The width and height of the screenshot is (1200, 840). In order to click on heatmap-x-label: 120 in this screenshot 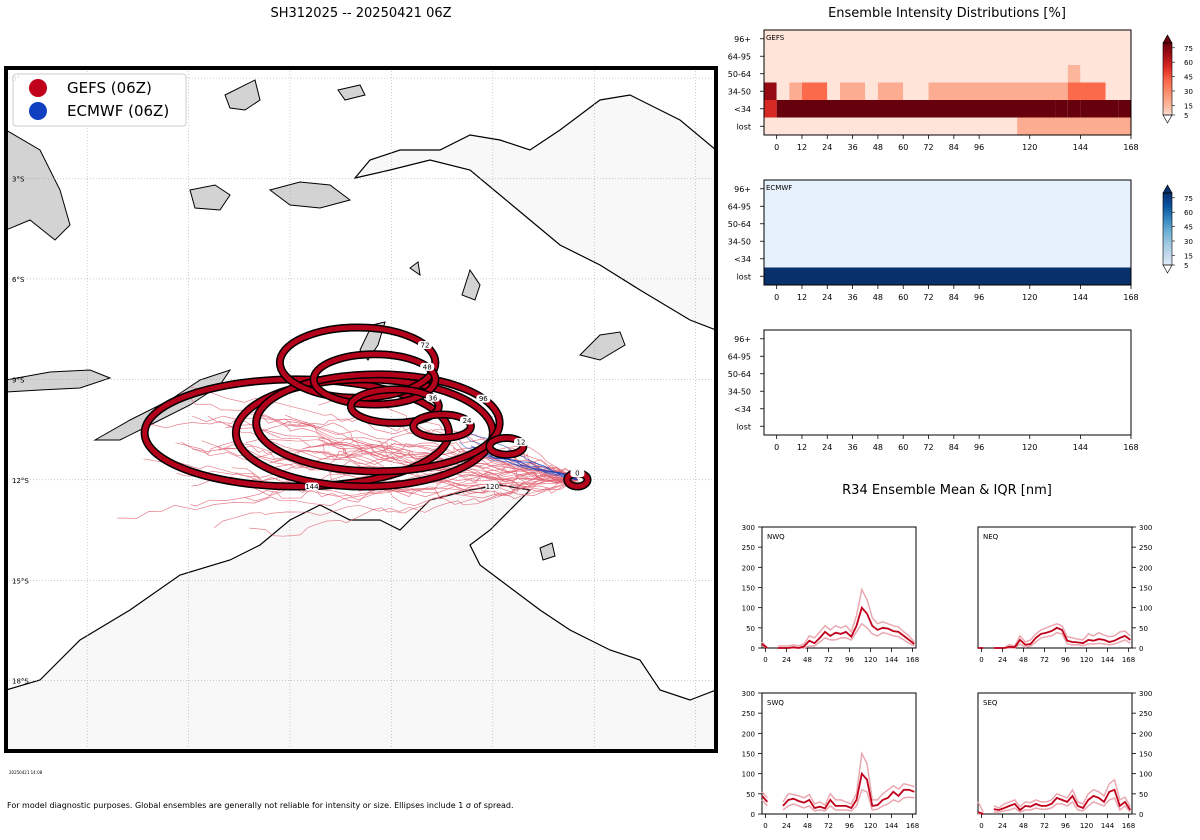, I will do `click(1029, 297)`.